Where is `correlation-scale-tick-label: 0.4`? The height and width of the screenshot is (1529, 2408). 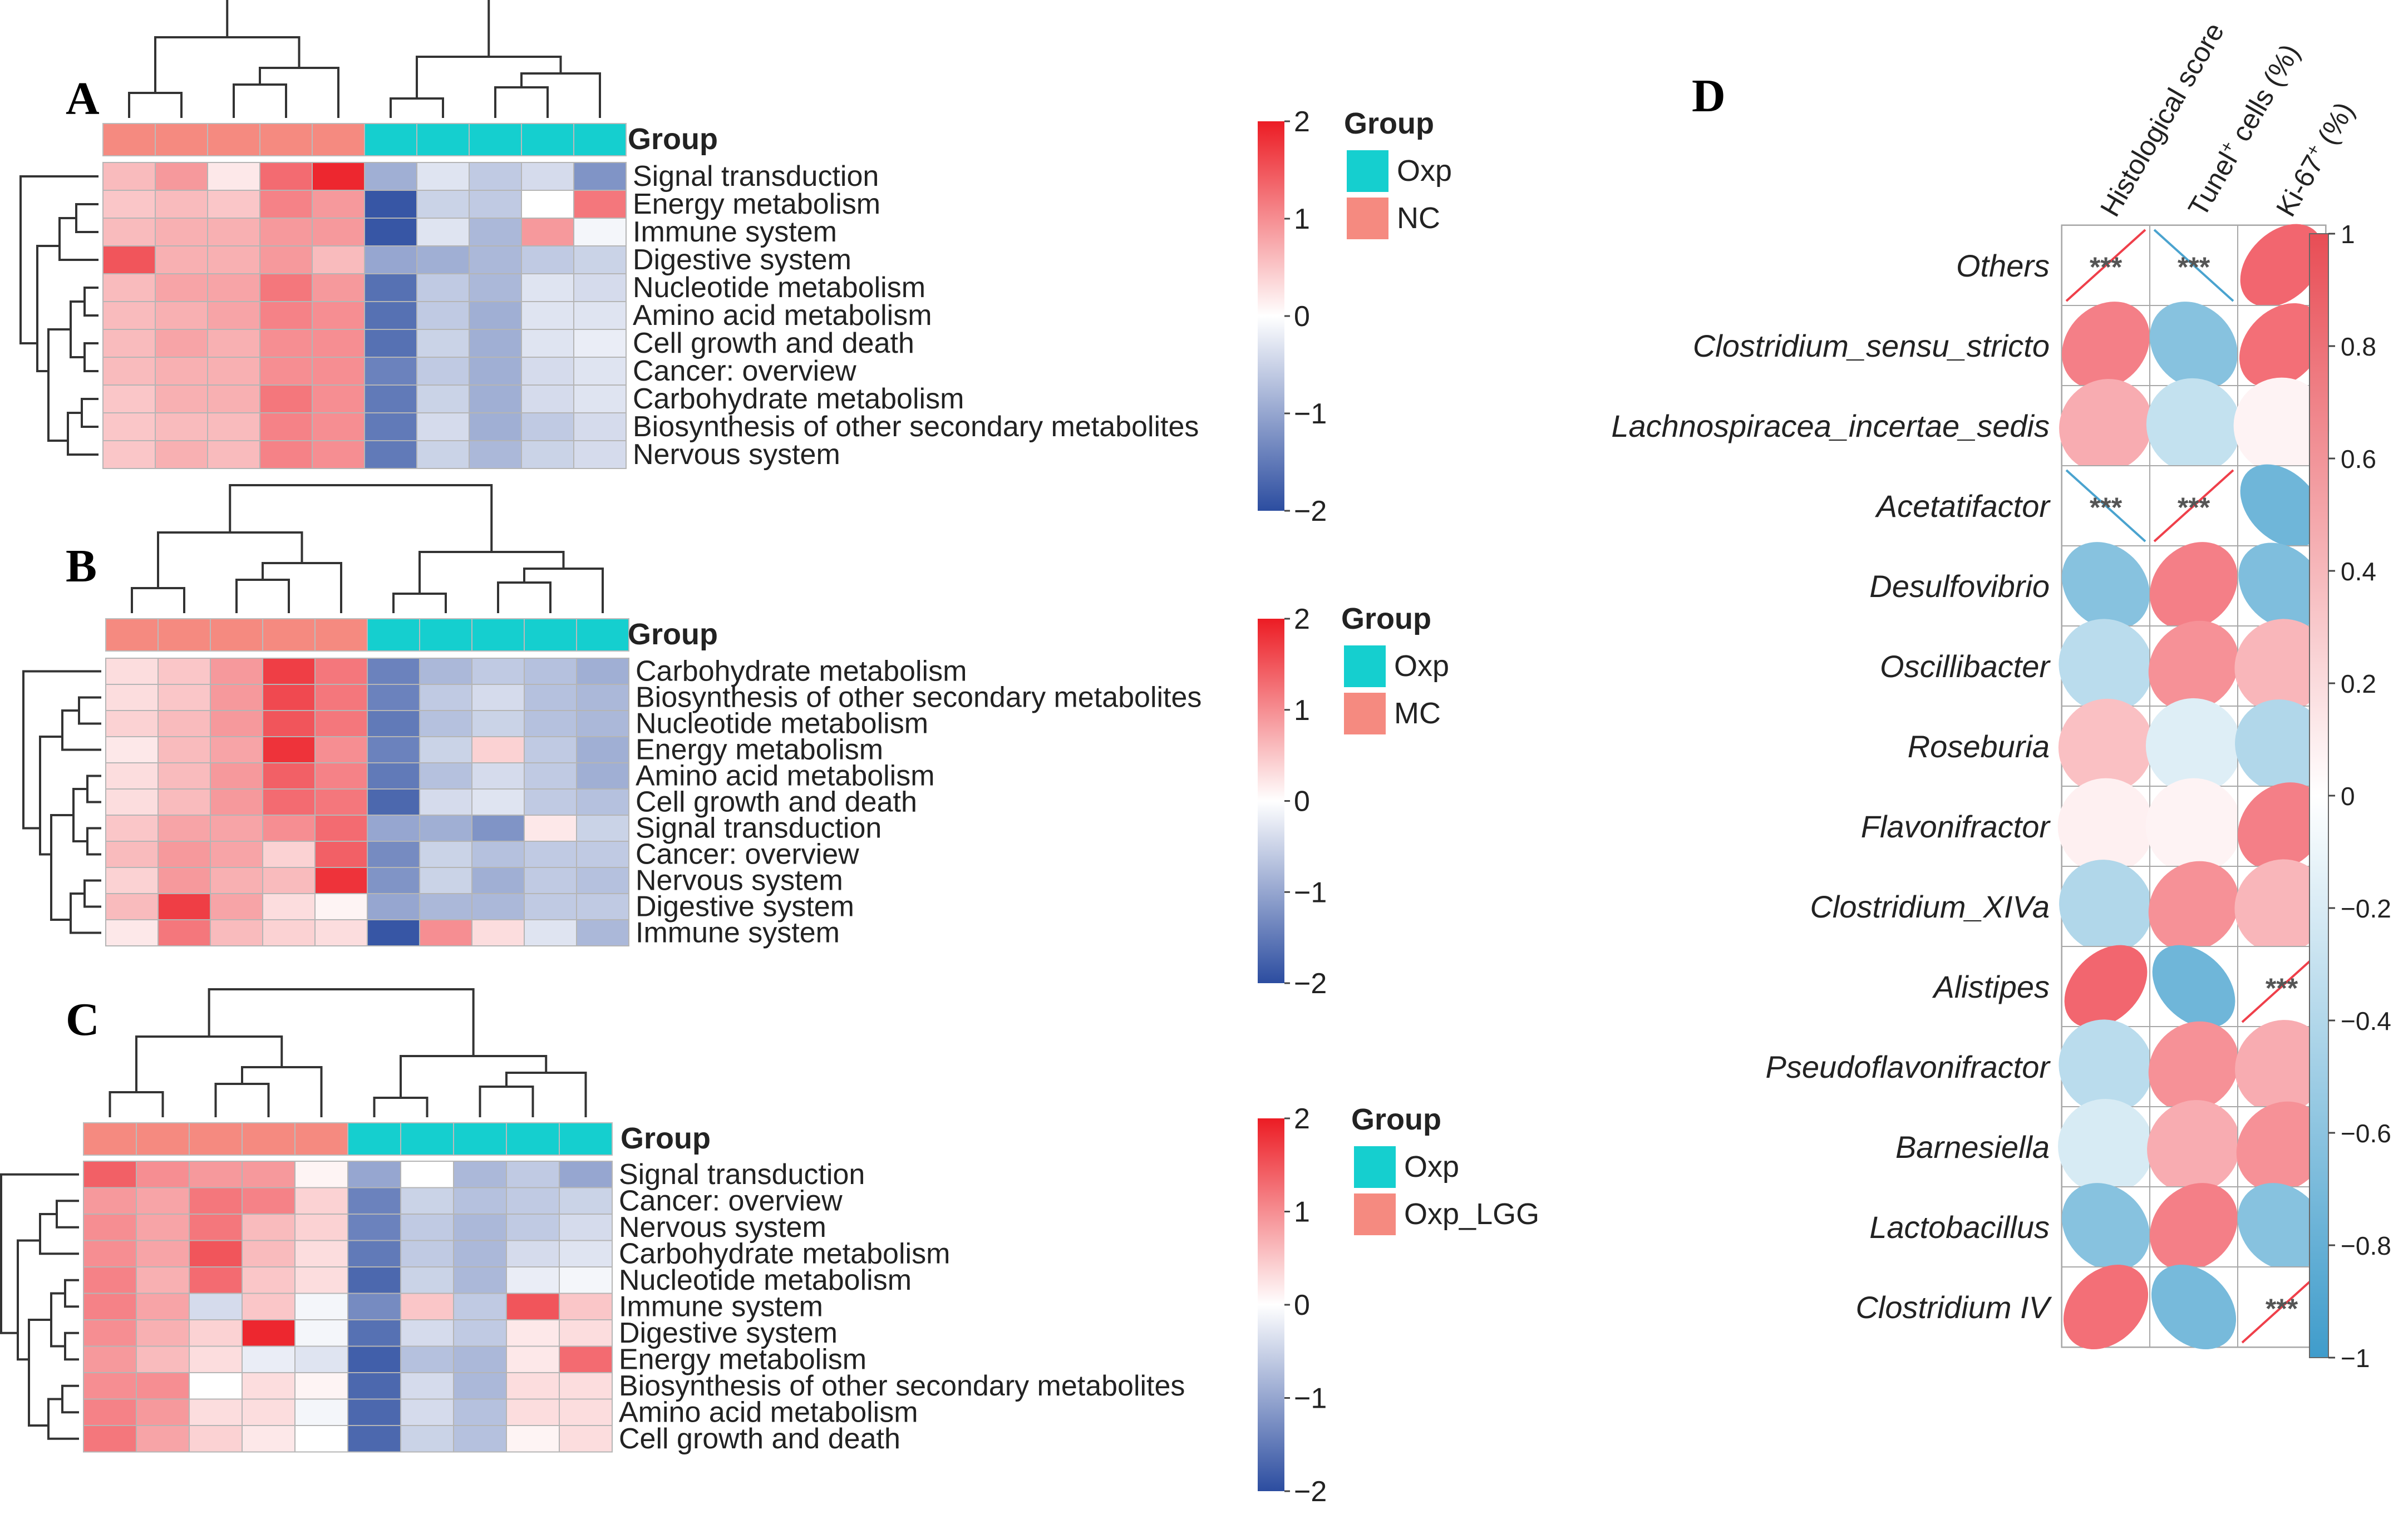
correlation-scale-tick-label: 0.4 is located at coordinates (2358, 571).